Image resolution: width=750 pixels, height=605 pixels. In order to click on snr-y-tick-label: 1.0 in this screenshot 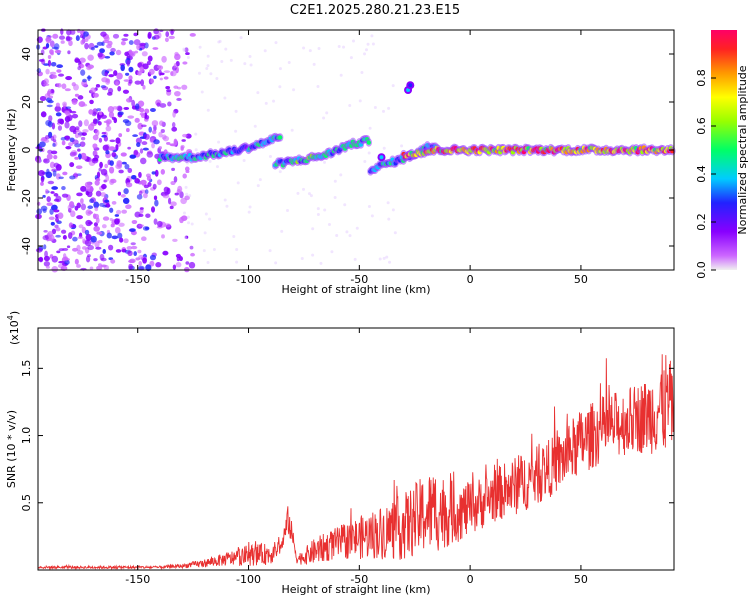, I will do `click(26, 436)`.